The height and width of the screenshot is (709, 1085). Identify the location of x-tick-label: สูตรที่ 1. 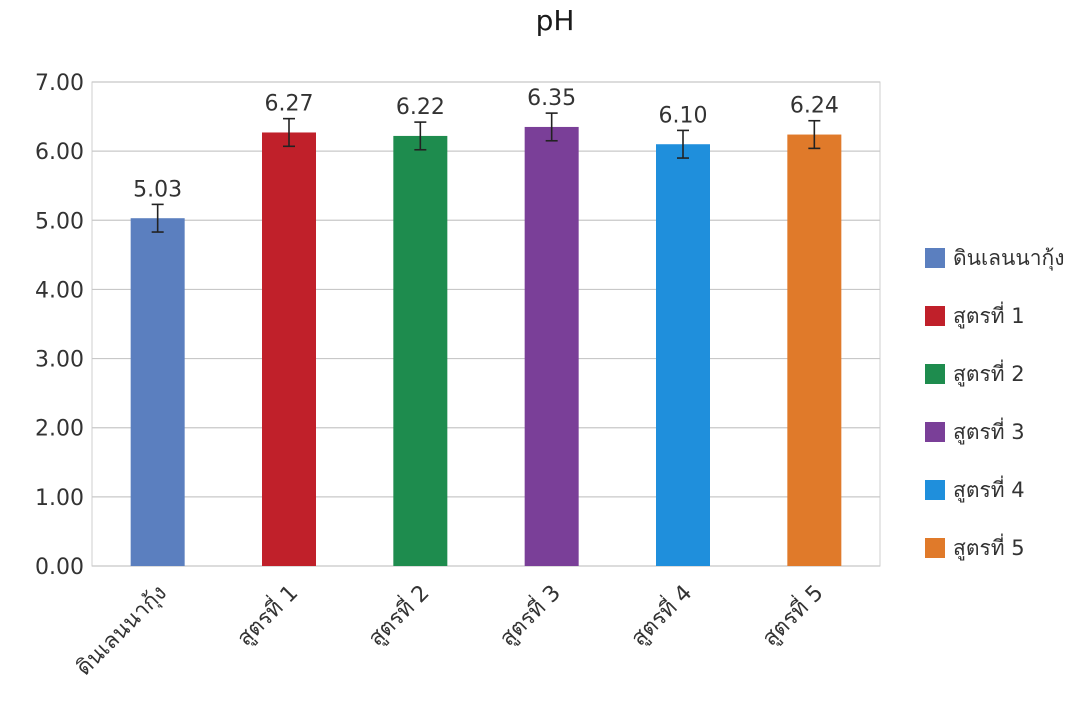
(267, 615).